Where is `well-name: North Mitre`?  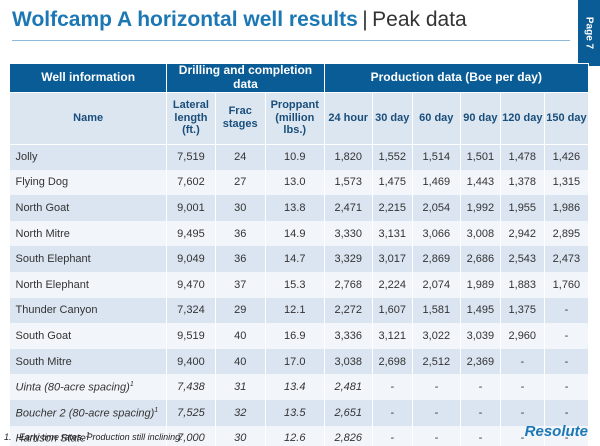 well-name: North Mitre is located at coordinates (42, 233).